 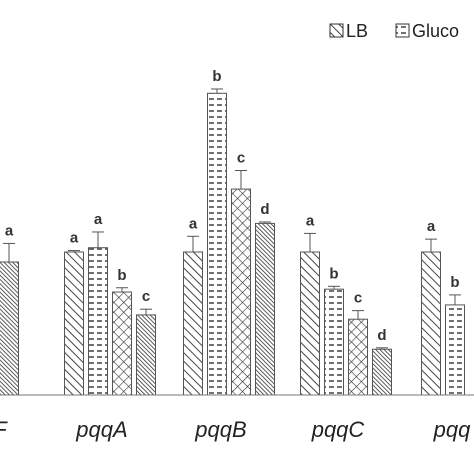 I want to click on bar-pqqD-s1, so click(x=455, y=350).